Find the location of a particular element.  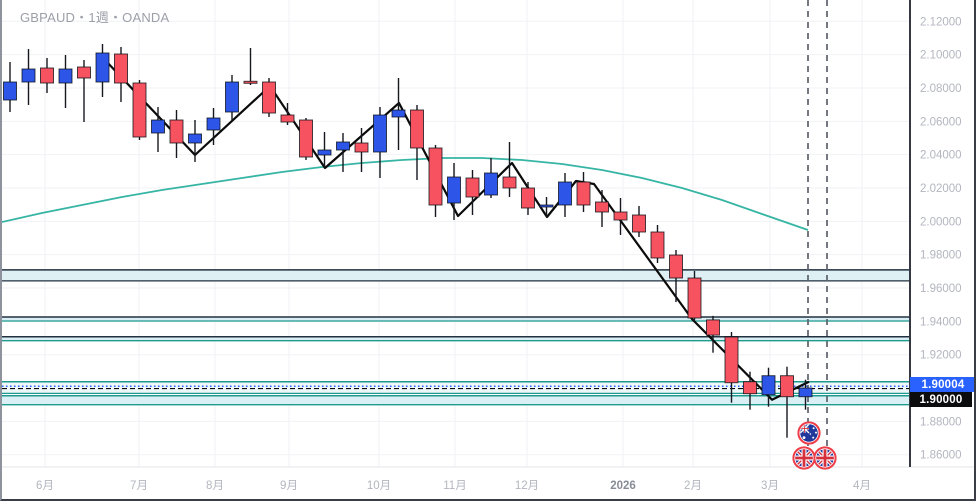

price-axis-label: 2.02000 is located at coordinates (941, 189).